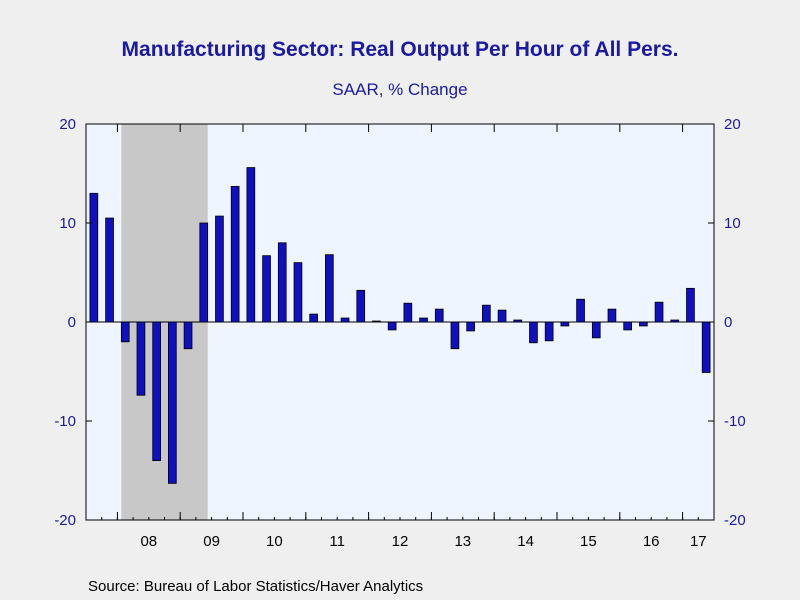 This screenshot has height=600, width=800. What do you see at coordinates (141, 358) in the screenshot?
I see `bar-2008Q2` at bounding box center [141, 358].